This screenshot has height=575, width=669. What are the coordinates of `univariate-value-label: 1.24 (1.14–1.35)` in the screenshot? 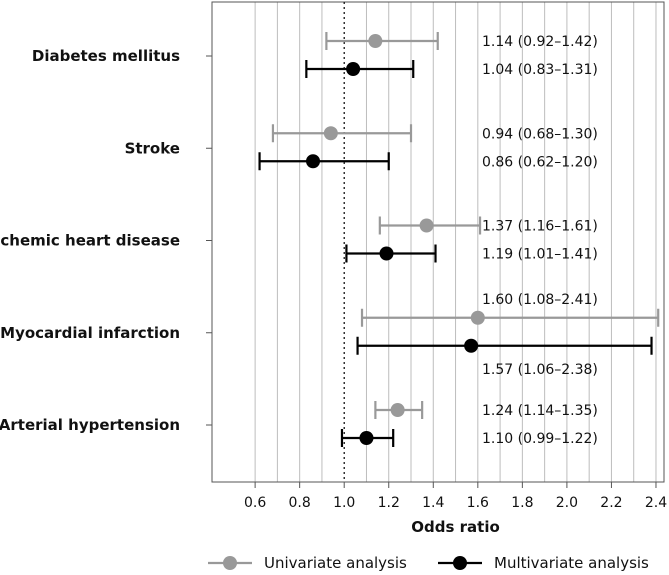 It's located at (540, 411).